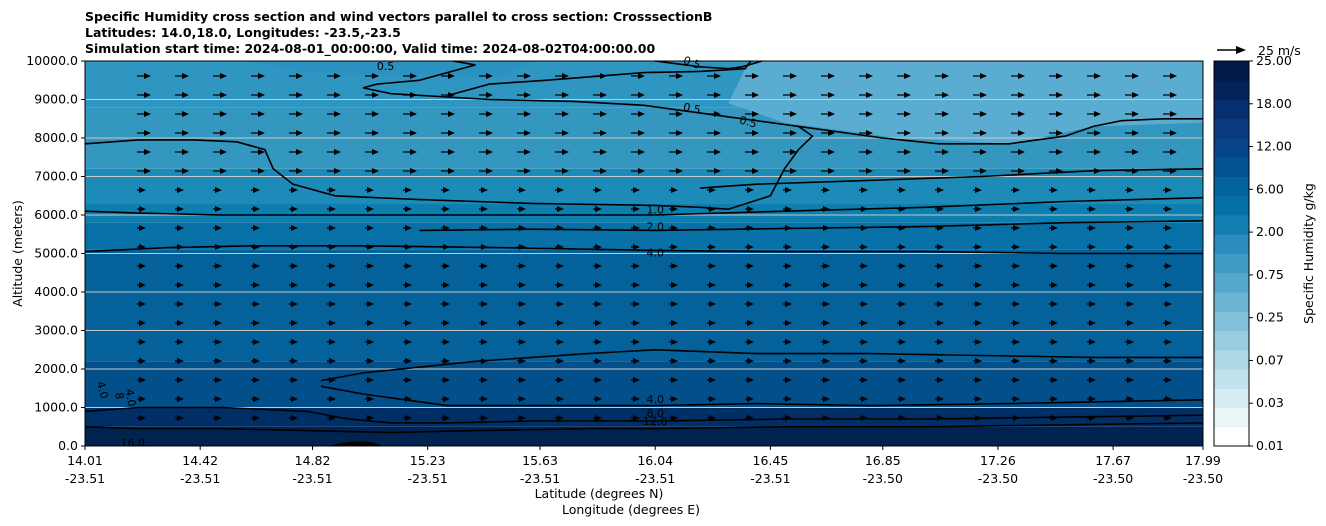 The width and height of the screenshot is (1326, 526). What do you see at coordinates (391, 69) in the screenshot?
I see `dry-region` at bounding box center [391, 69].